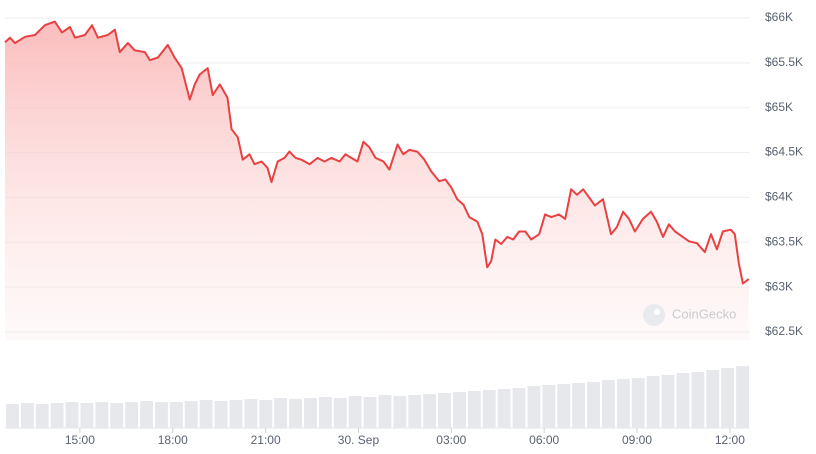 The image size is (816, 454). I want to click on x-tick-label: 15:00, so click(80, 440).